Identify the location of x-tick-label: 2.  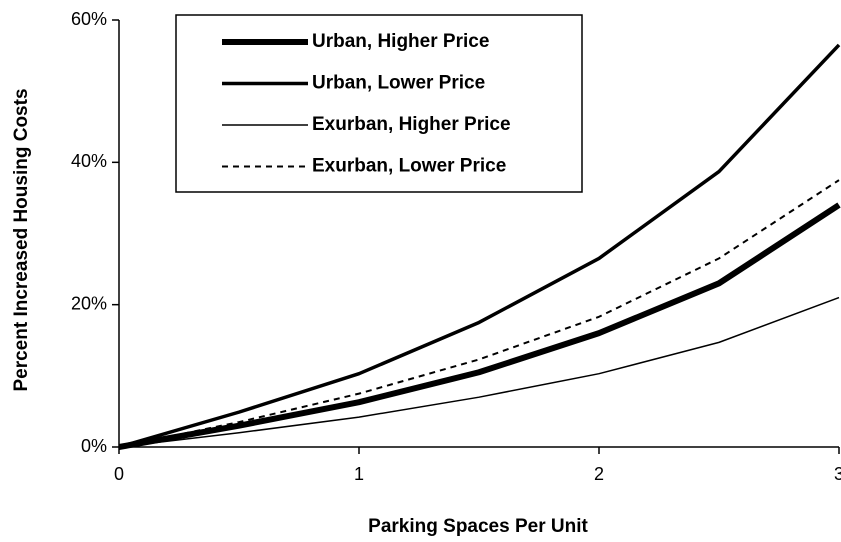
(599, 474).